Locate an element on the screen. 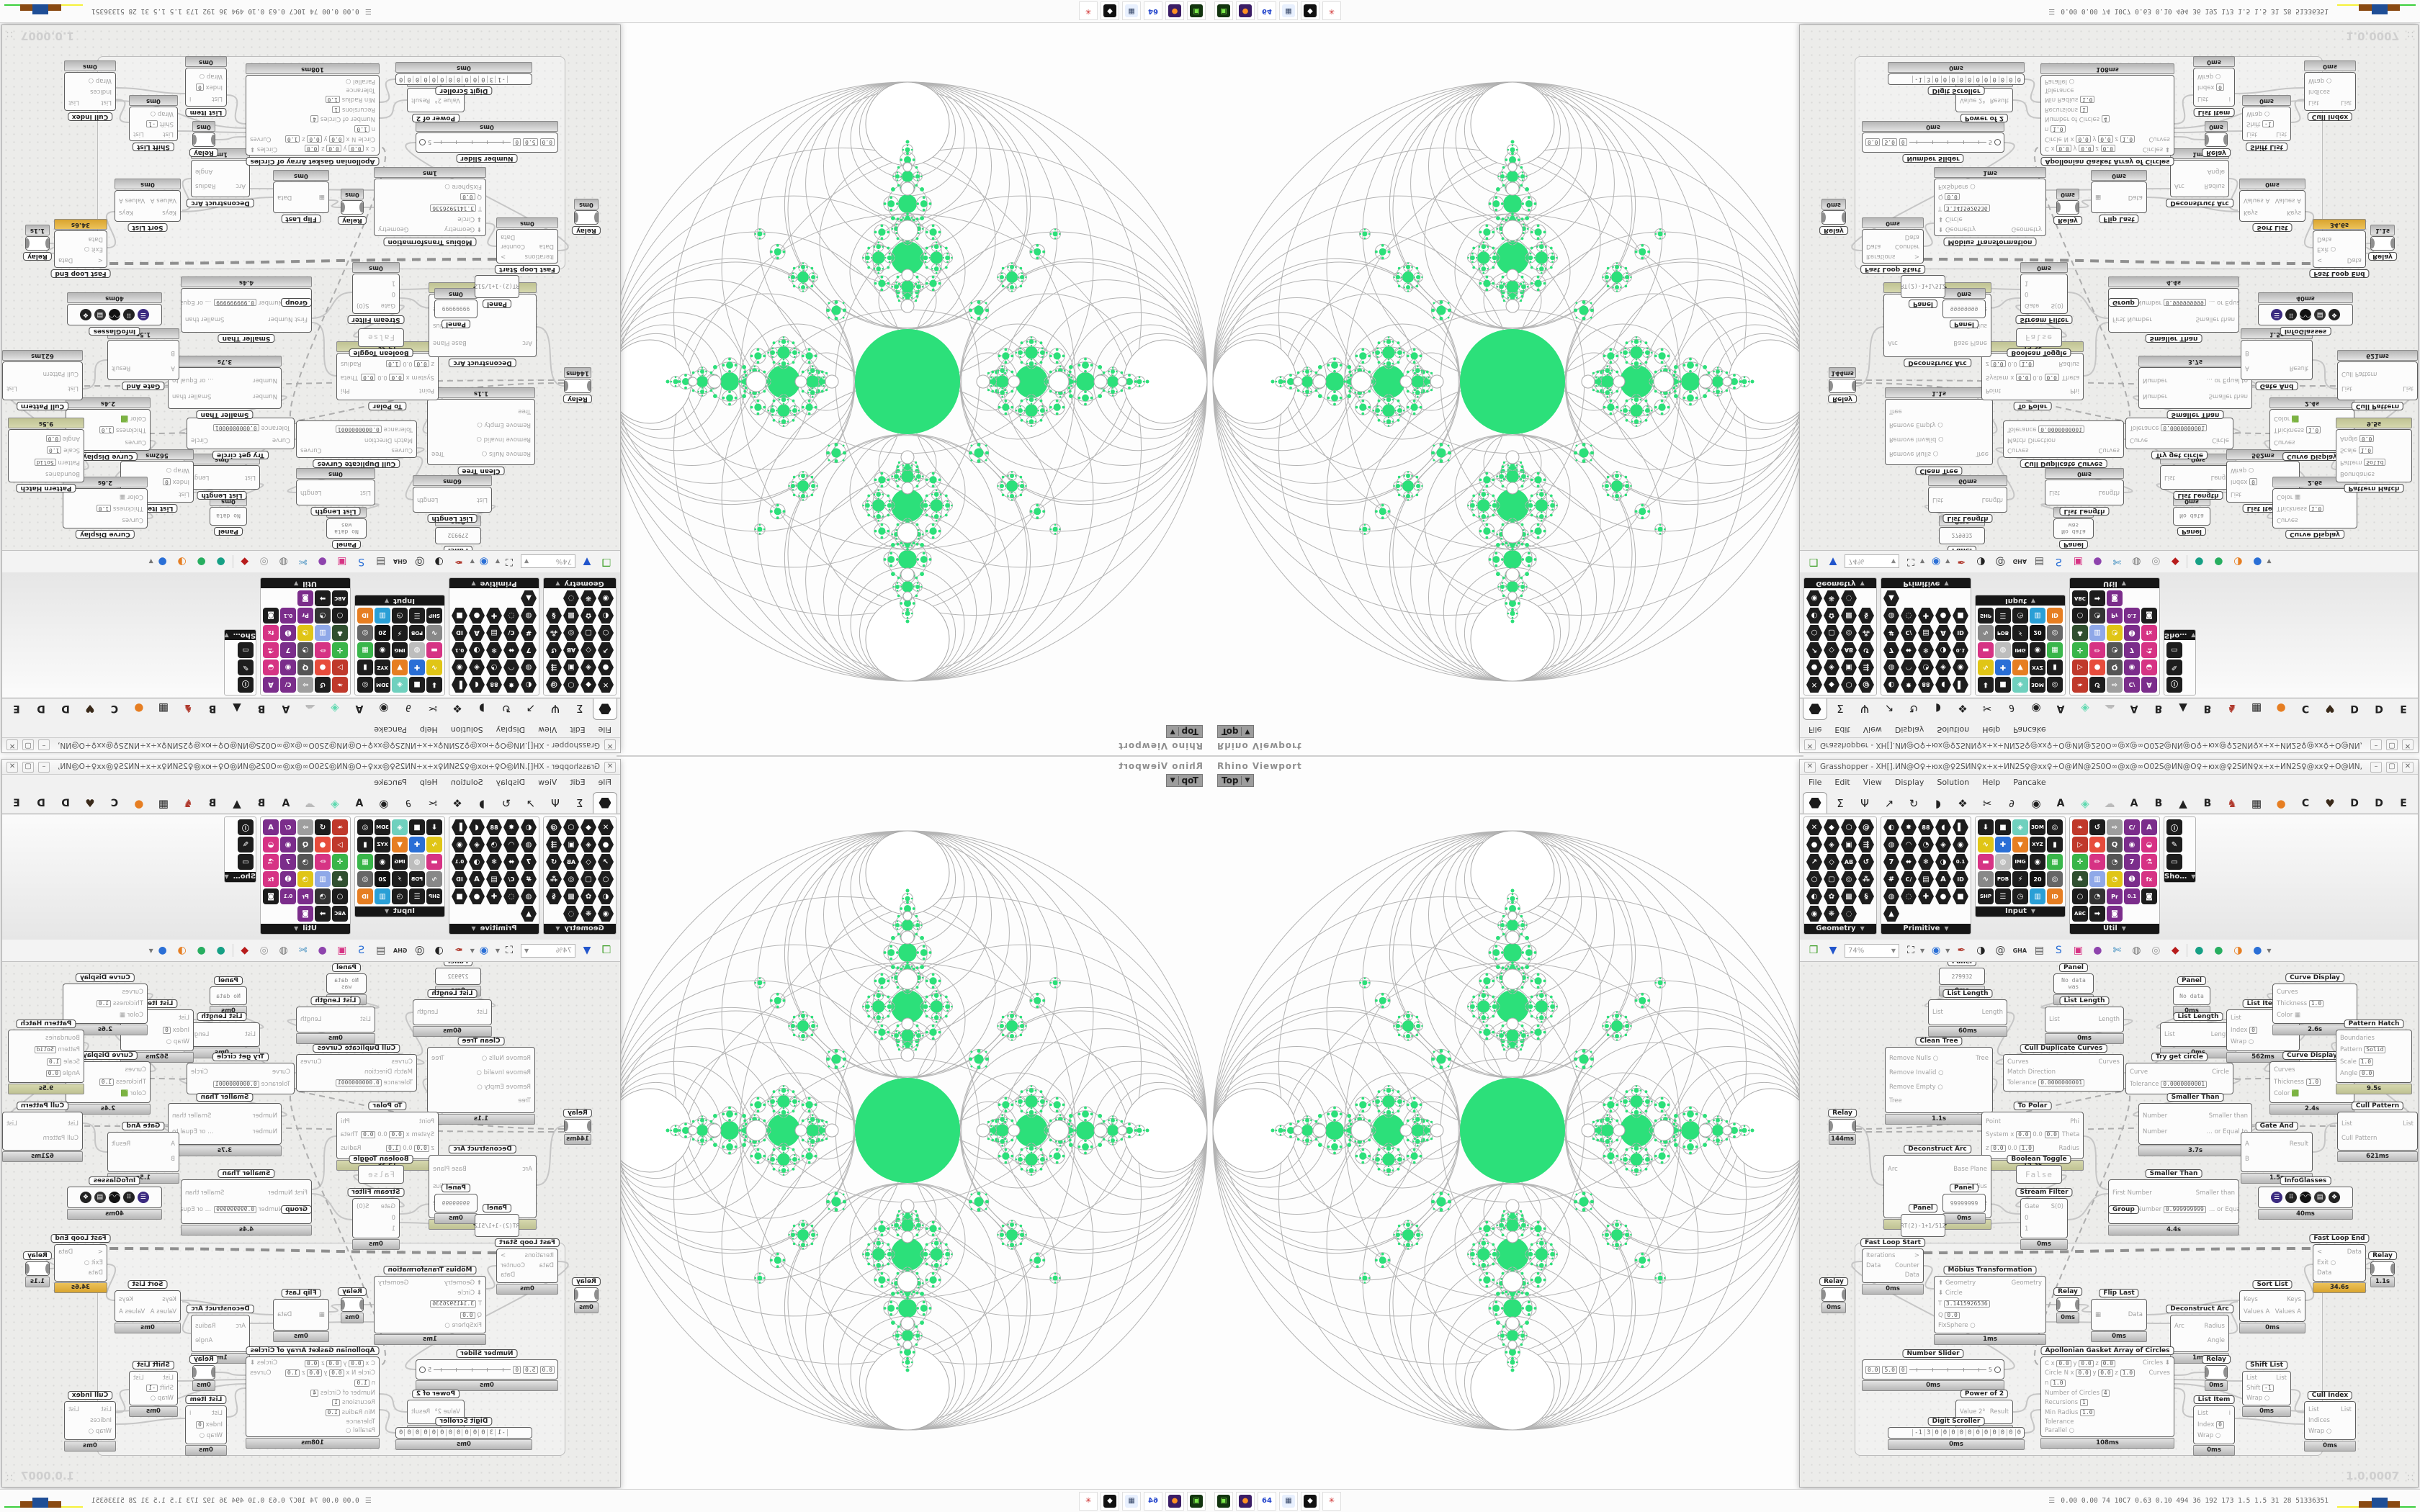 The height and width of the screenshot is (1512, 2420). component-icon: ❧ is located at coordinates (340, 685).